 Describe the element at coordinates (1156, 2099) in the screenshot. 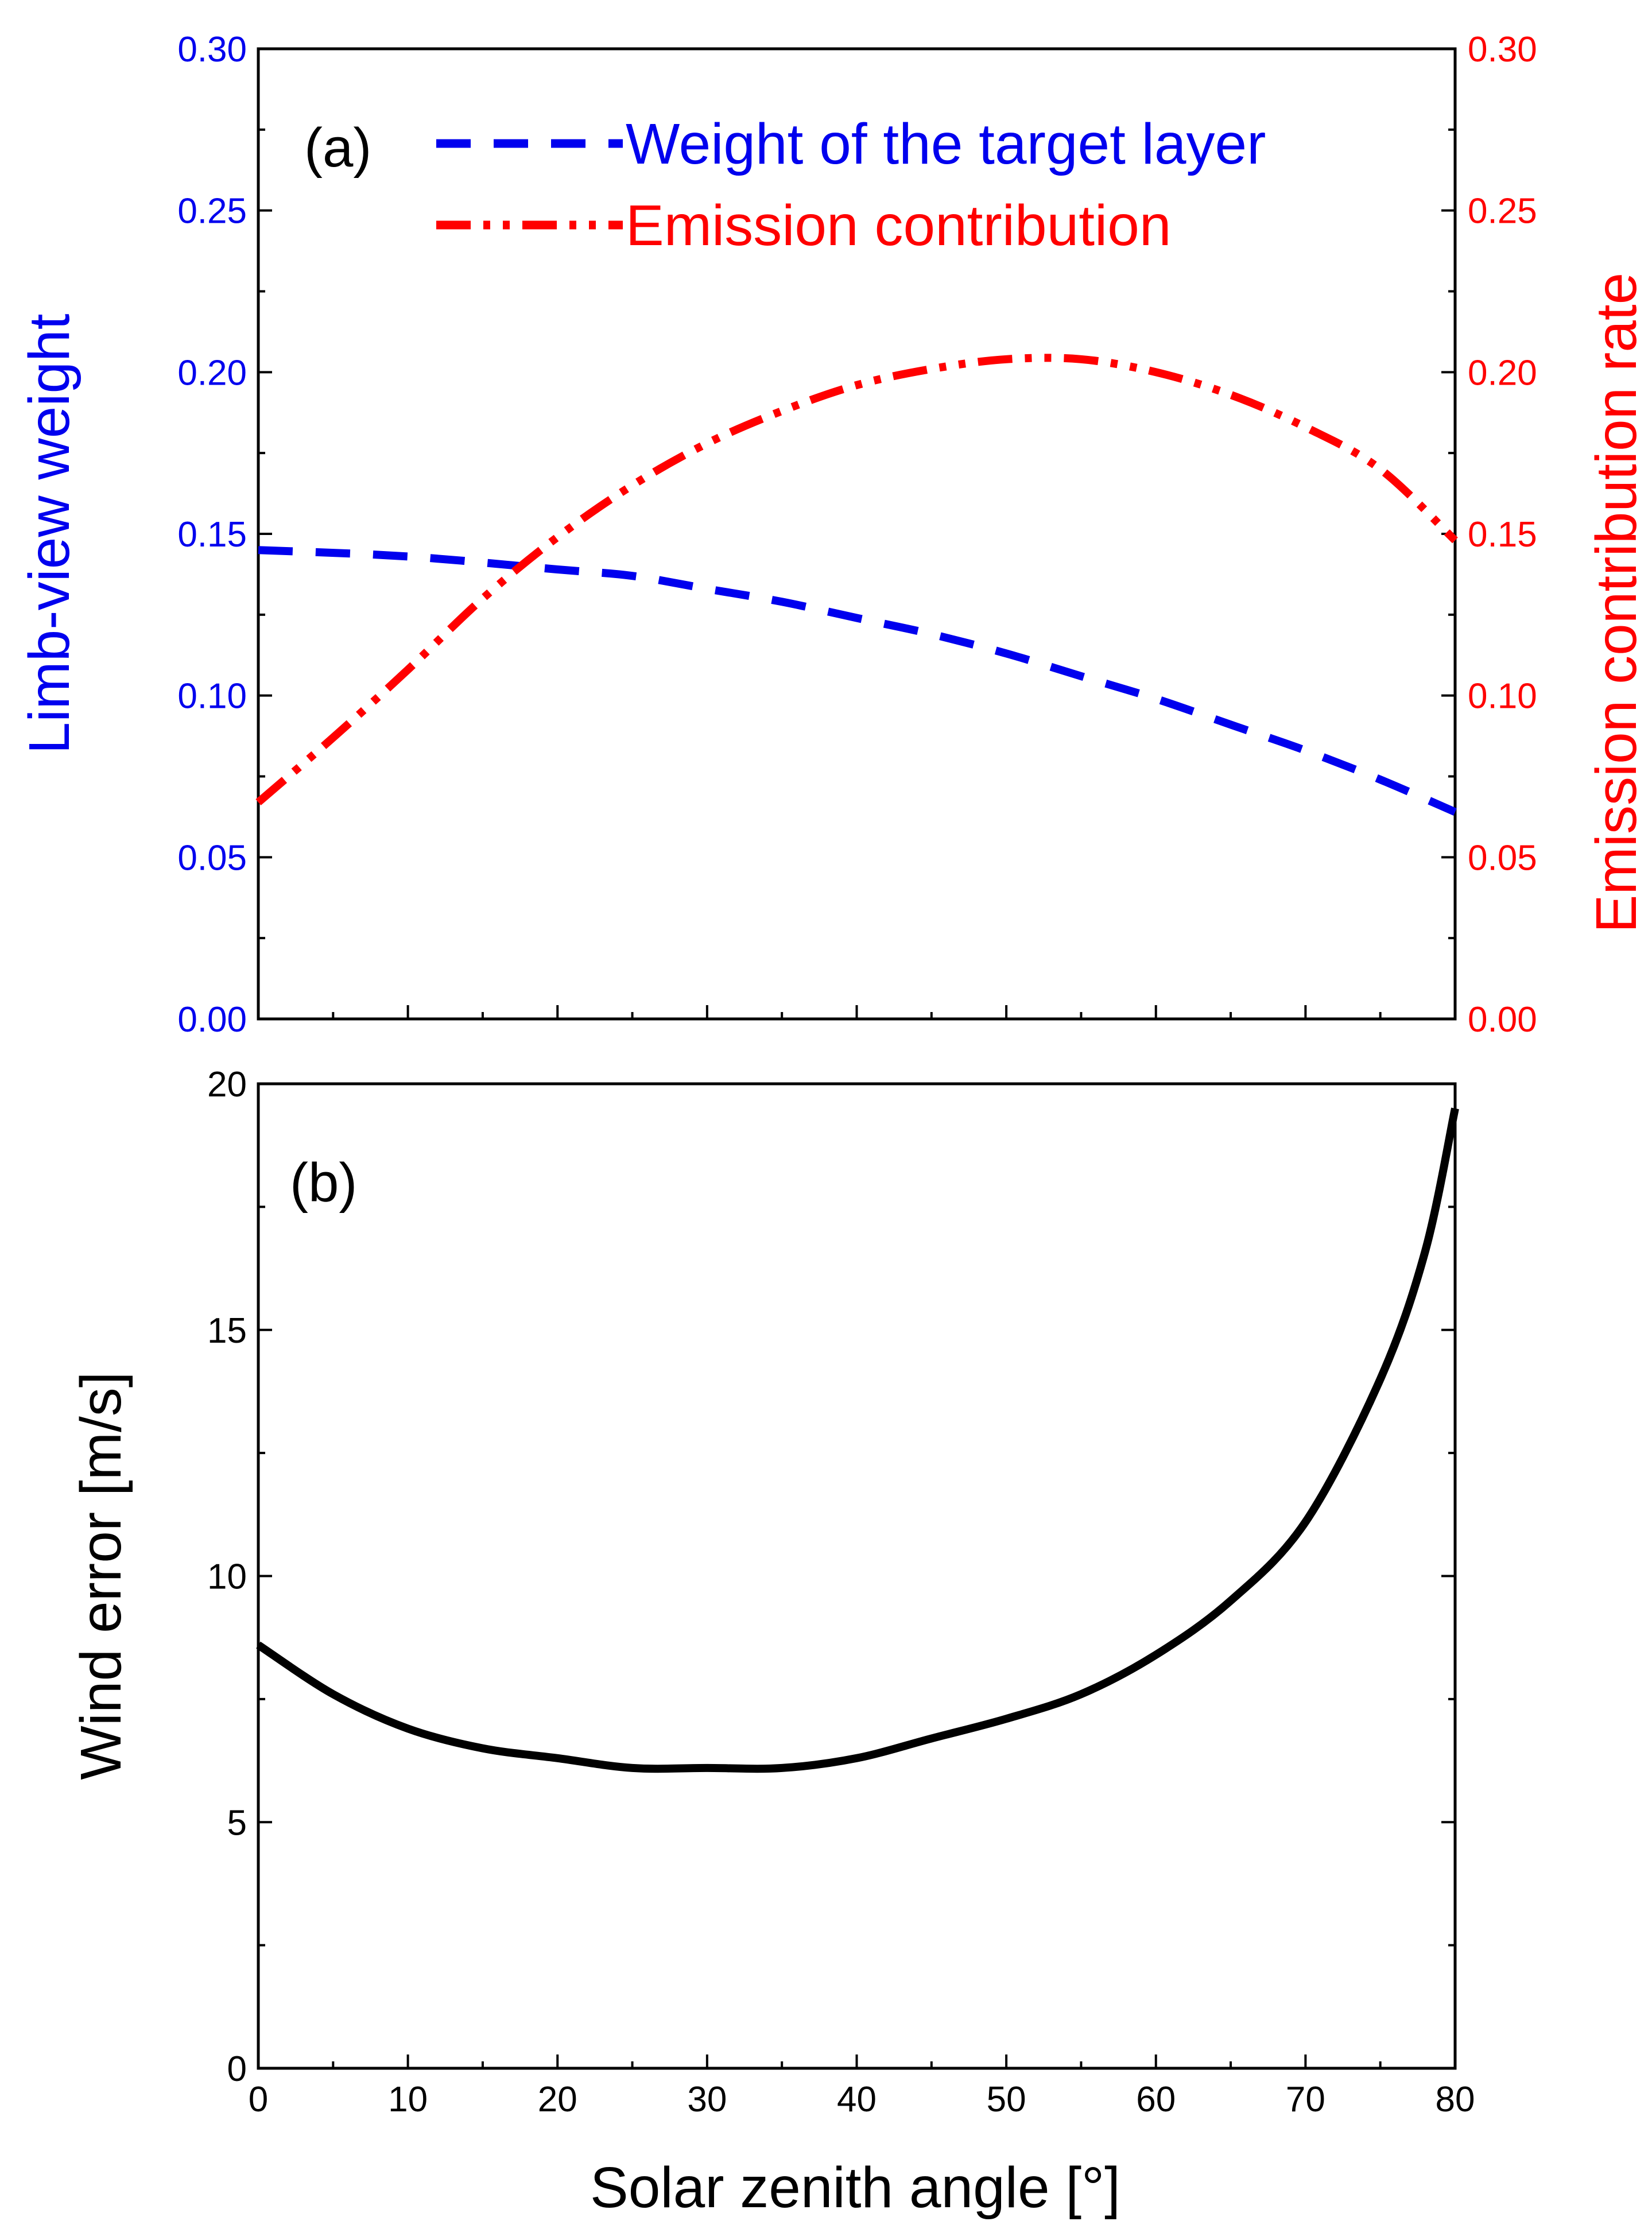

I see `x-tick-label: 60` at that location.